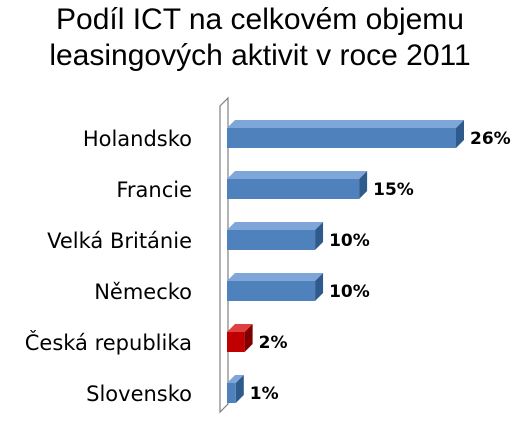 Image resolution: width=520 pixels, height=425 pixels. Describe the element at coordinates (393, 190) in the screenshot. I see `value-label: 15%` at that location.